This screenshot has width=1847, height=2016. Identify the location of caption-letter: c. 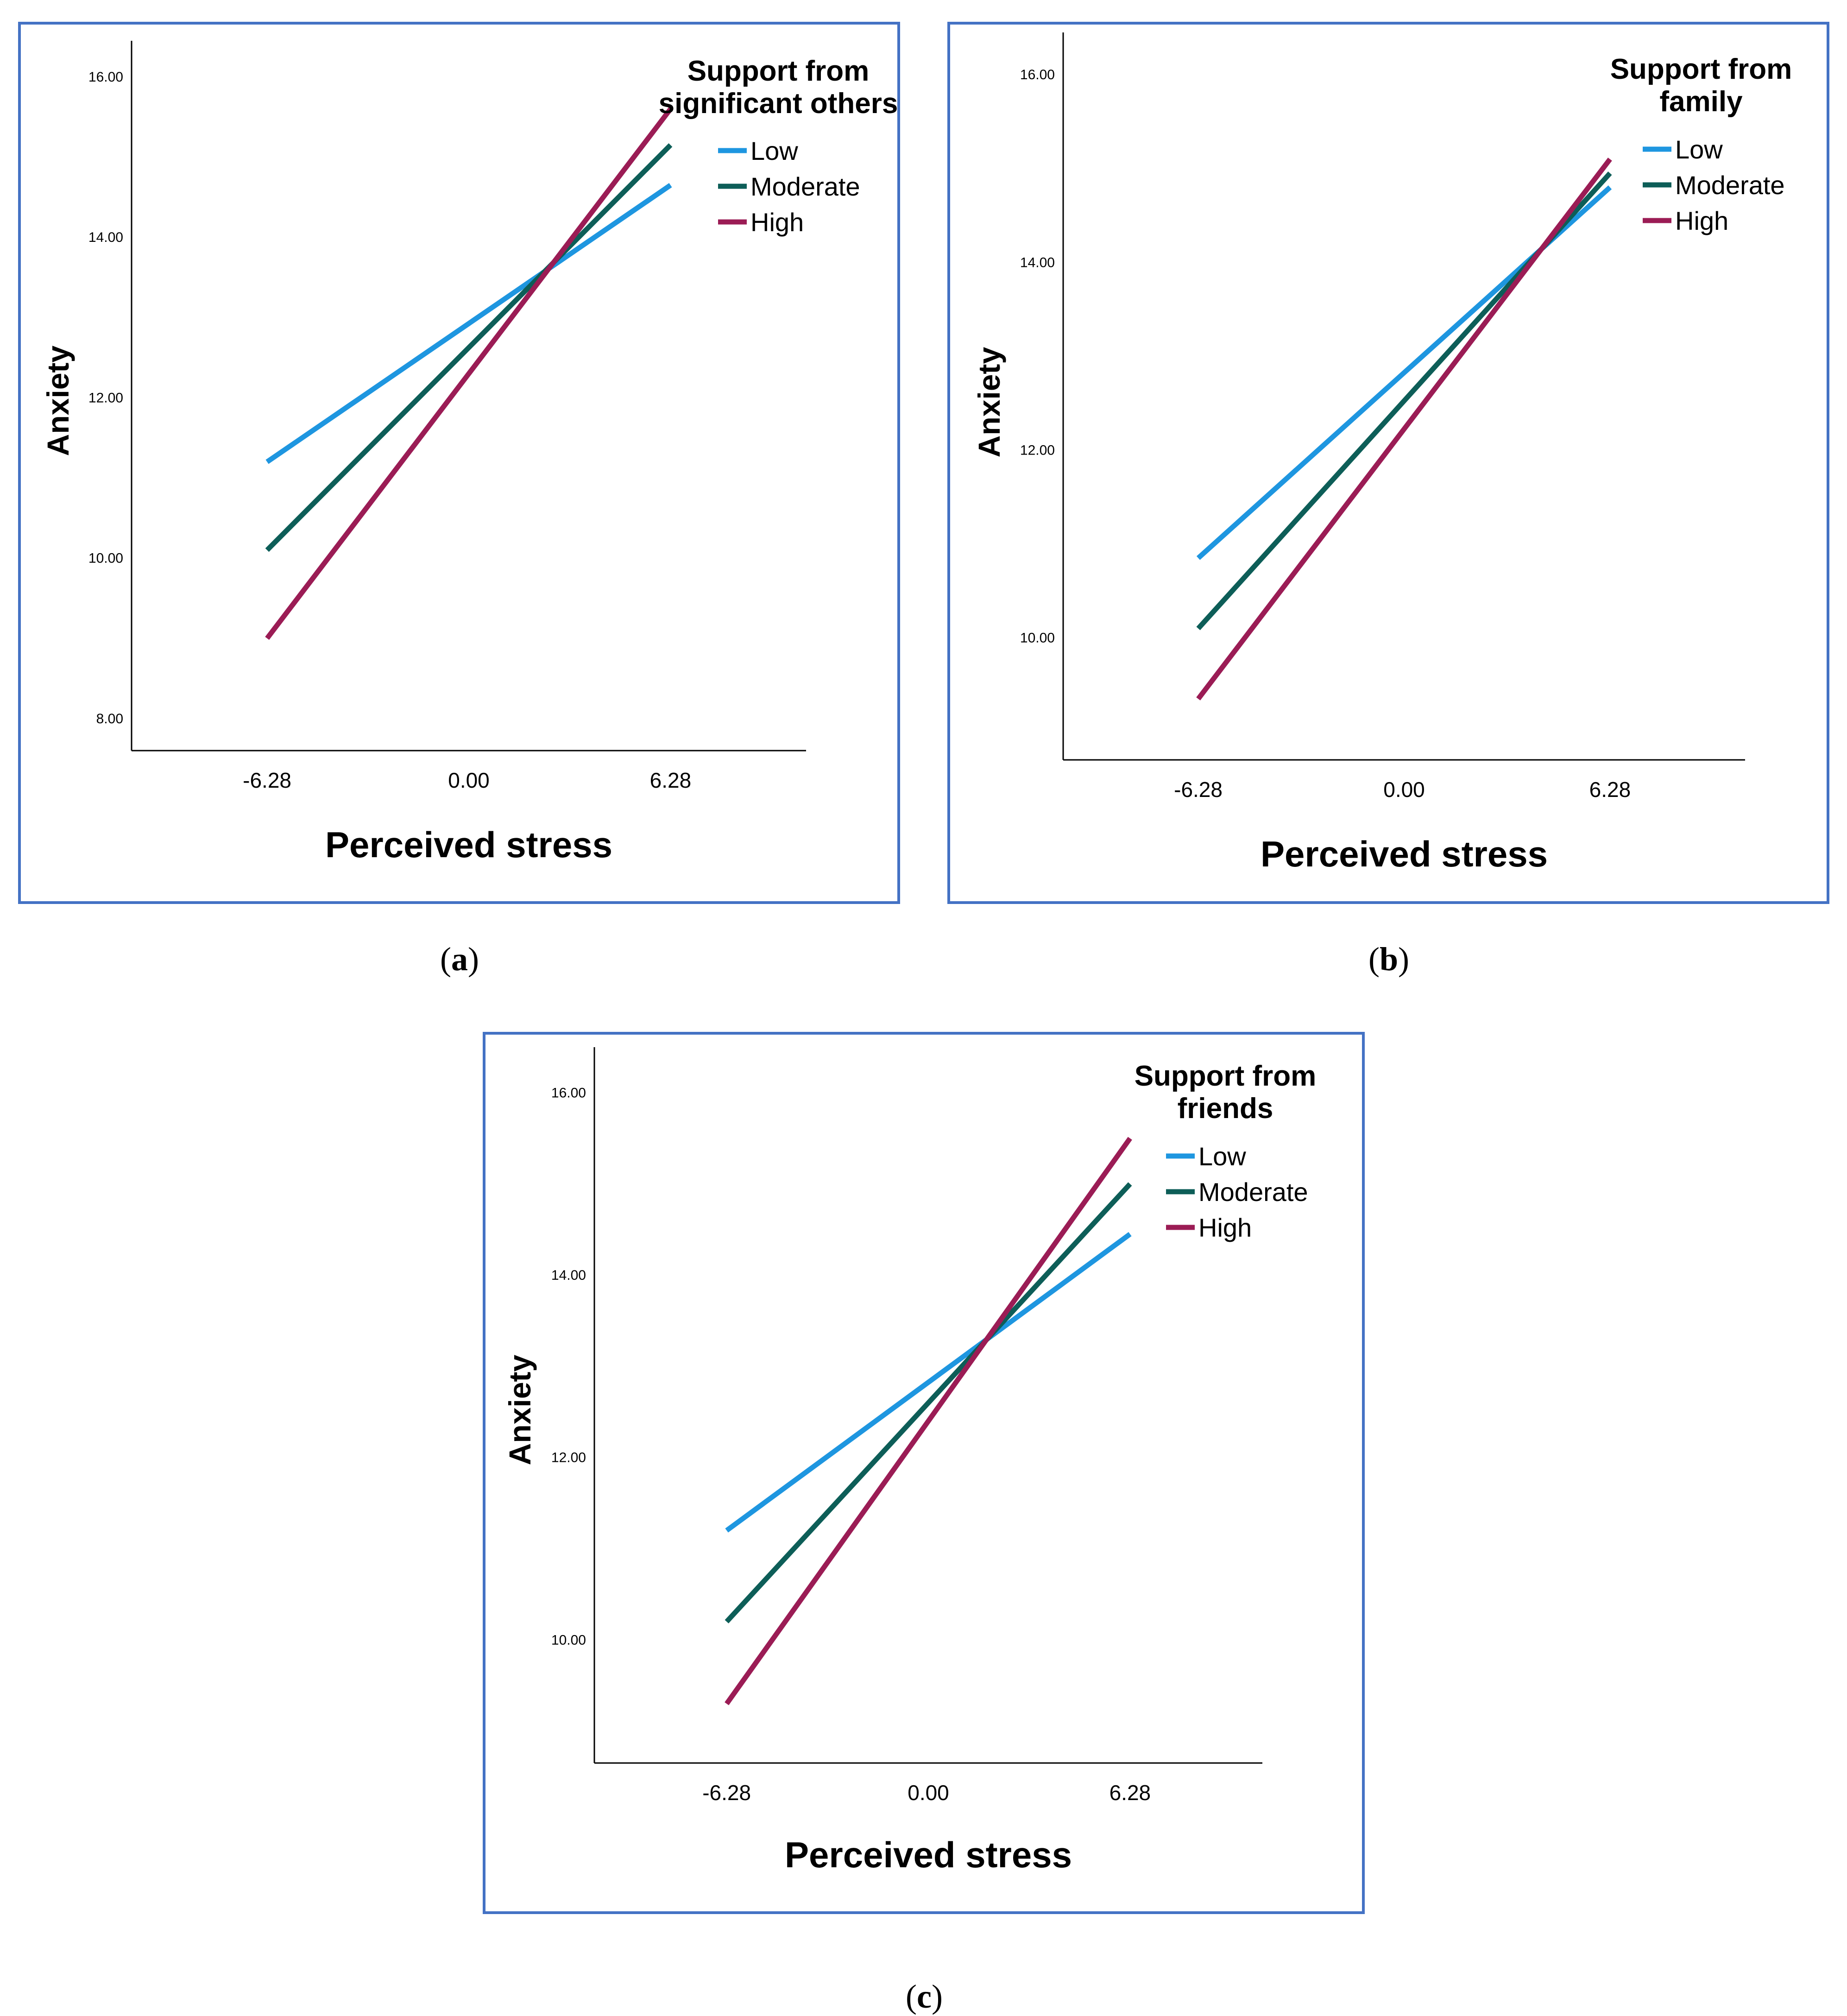
(924, 1996).